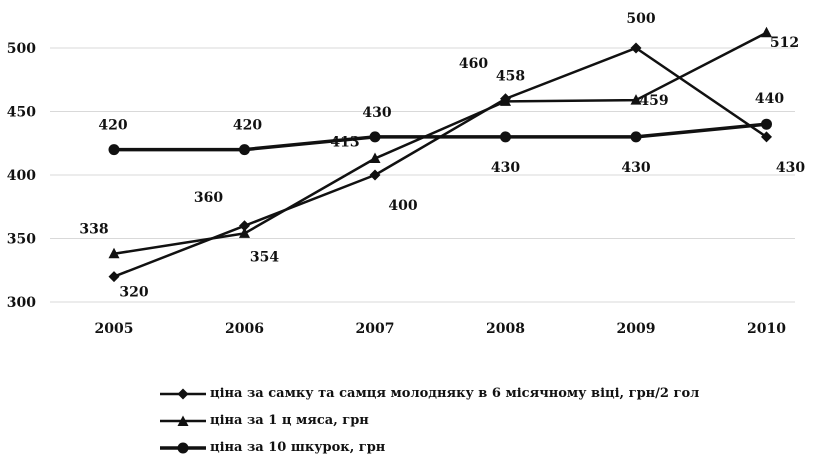 The height and width of the screenshot is (467, 824). I want to click on legend-item-1: ціна за 1 ц мяса, грн, so click(429, 420).